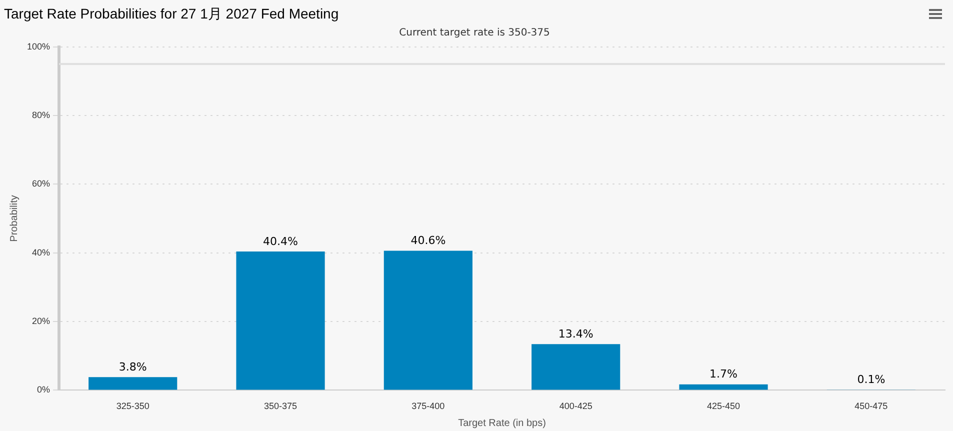  What do you see at coordinates (281, 406) in the screenshot?
I see `x-tick-label: 350-375` at bounding box center [281, 406].